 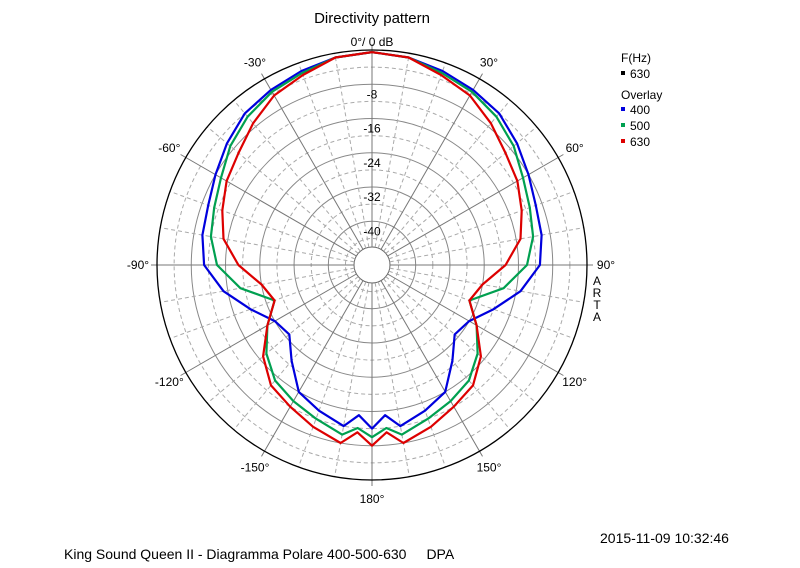 What do you see at coordinates (597, 293) in the screenshot?
I see `side-label-char: R` at bounding box center [597, 293].